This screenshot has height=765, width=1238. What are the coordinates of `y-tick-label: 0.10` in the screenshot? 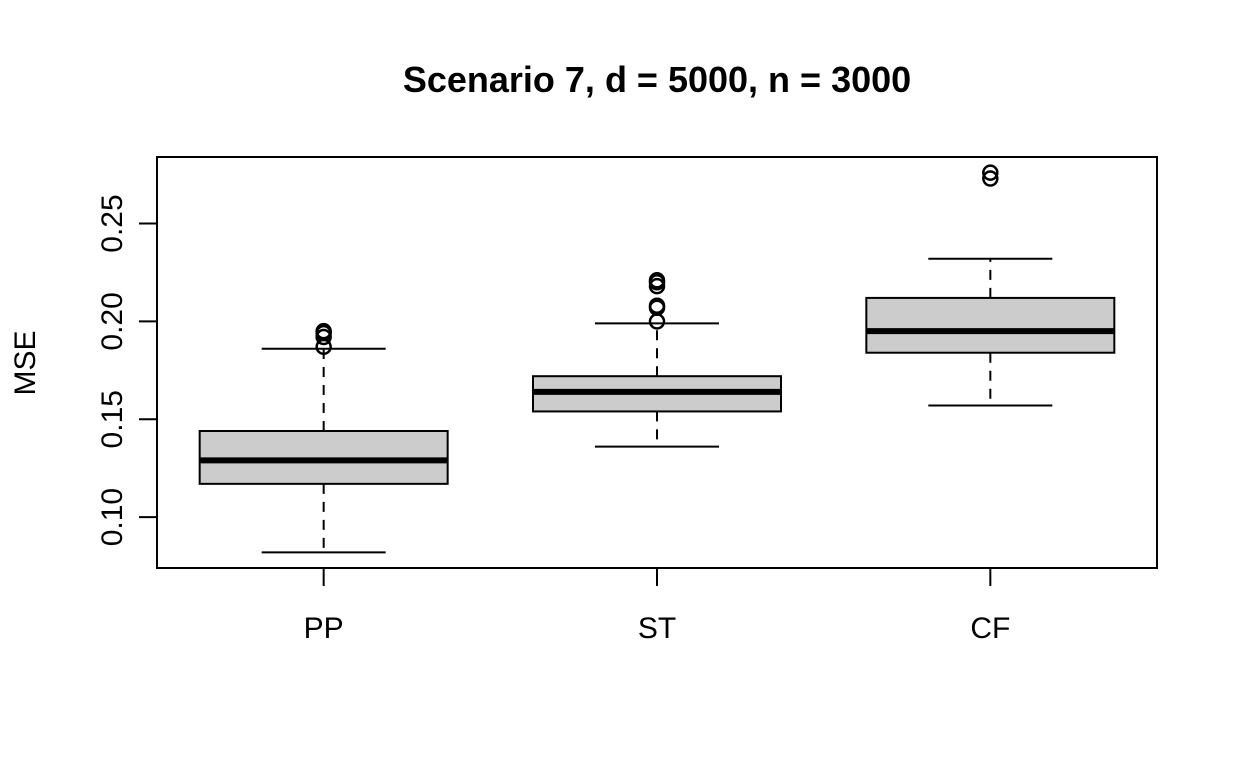 It's located at (112, 517).